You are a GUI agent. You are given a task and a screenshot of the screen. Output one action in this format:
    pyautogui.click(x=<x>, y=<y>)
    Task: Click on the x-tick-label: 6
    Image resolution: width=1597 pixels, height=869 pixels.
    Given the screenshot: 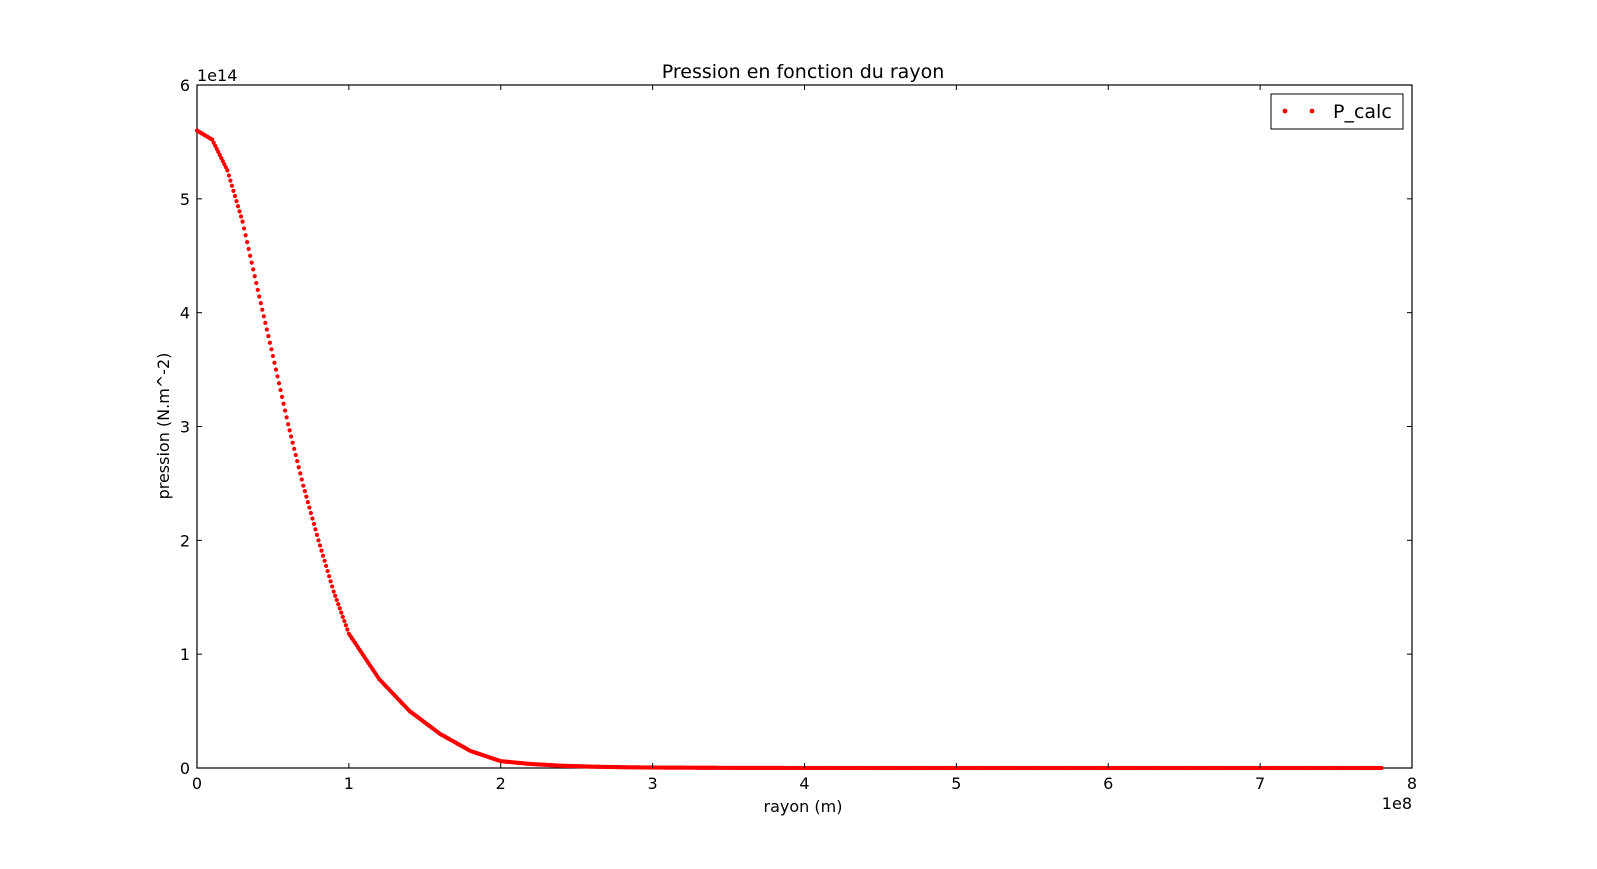 What is the action you would take?
    pyautogui.click(x=1108, y=783)
    